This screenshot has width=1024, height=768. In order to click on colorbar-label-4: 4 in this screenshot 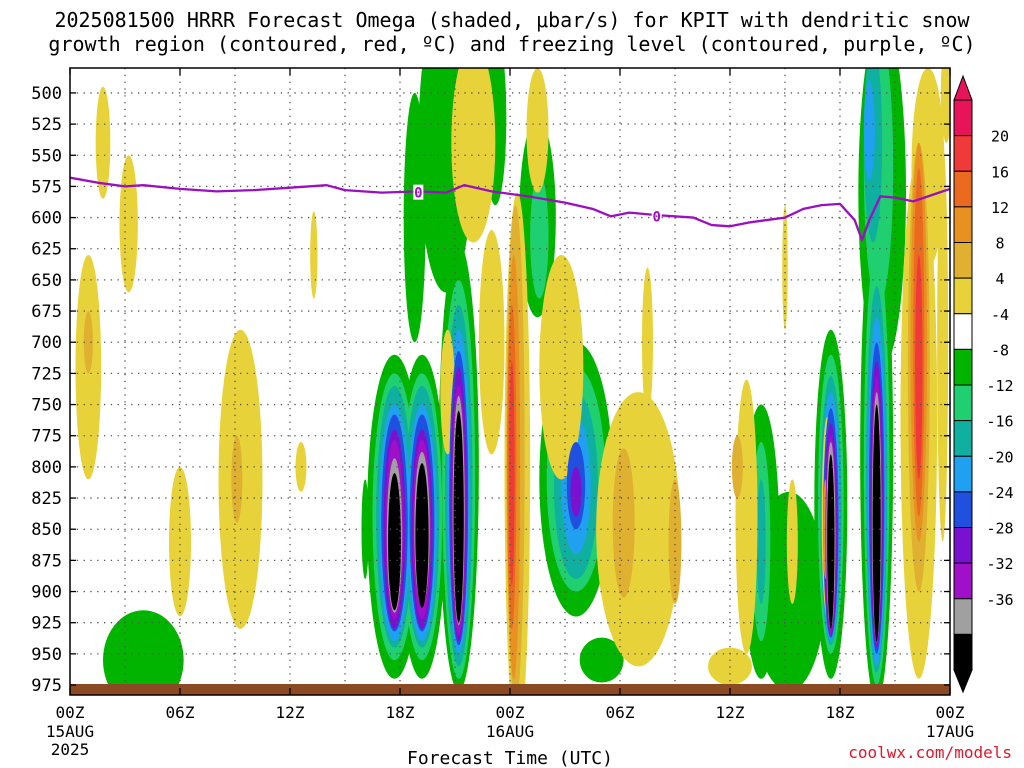, I will do `click(999, 279)`.